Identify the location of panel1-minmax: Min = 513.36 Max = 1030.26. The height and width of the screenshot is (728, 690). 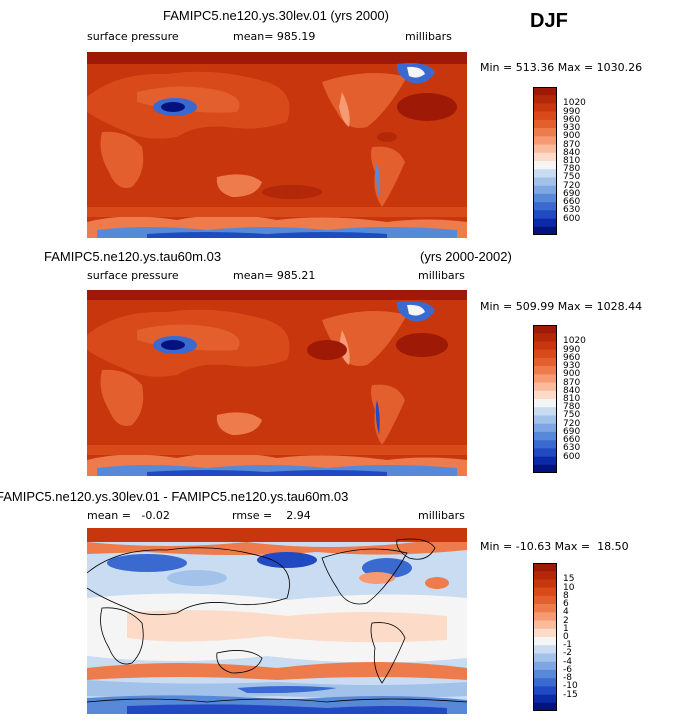
(561, 67).